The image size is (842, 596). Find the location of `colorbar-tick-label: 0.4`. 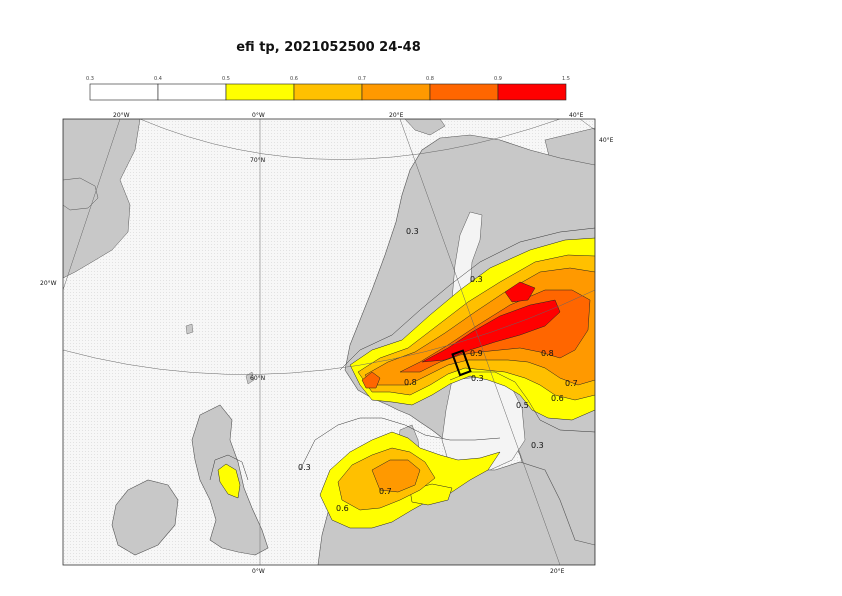

colorbar-tick-label: 0.4 is located at coordinates (158, 79).